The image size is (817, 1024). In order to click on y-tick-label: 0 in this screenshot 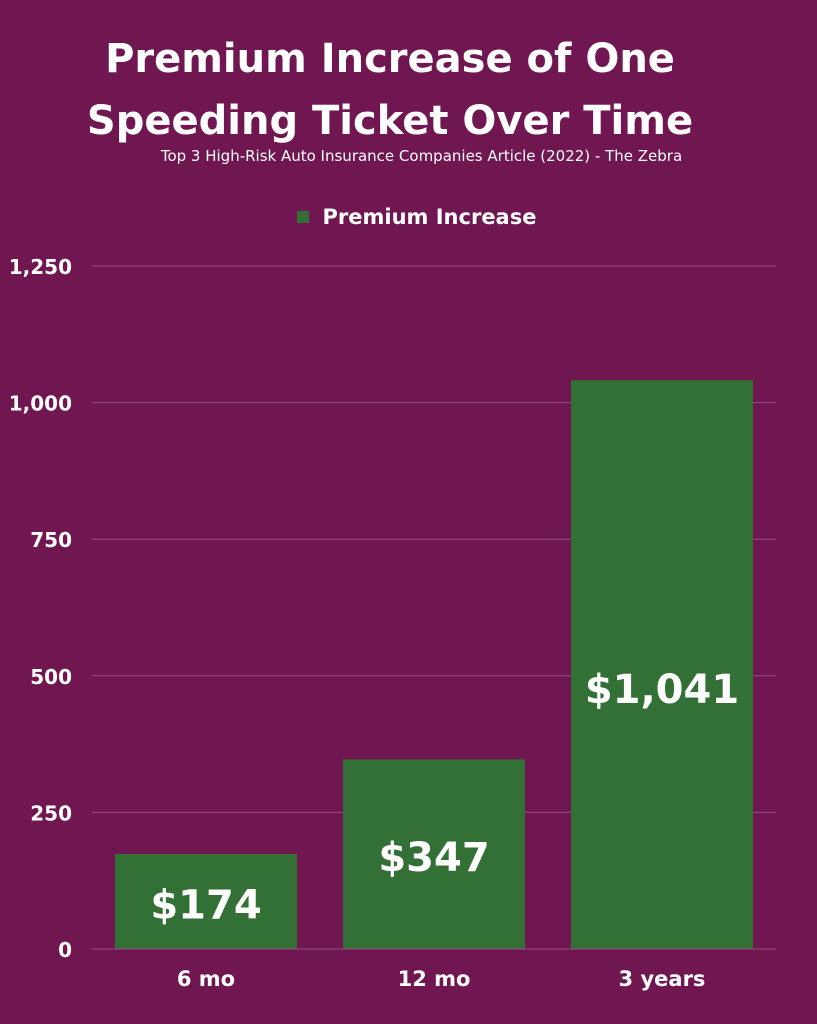, I will do `click(65, 950)`.